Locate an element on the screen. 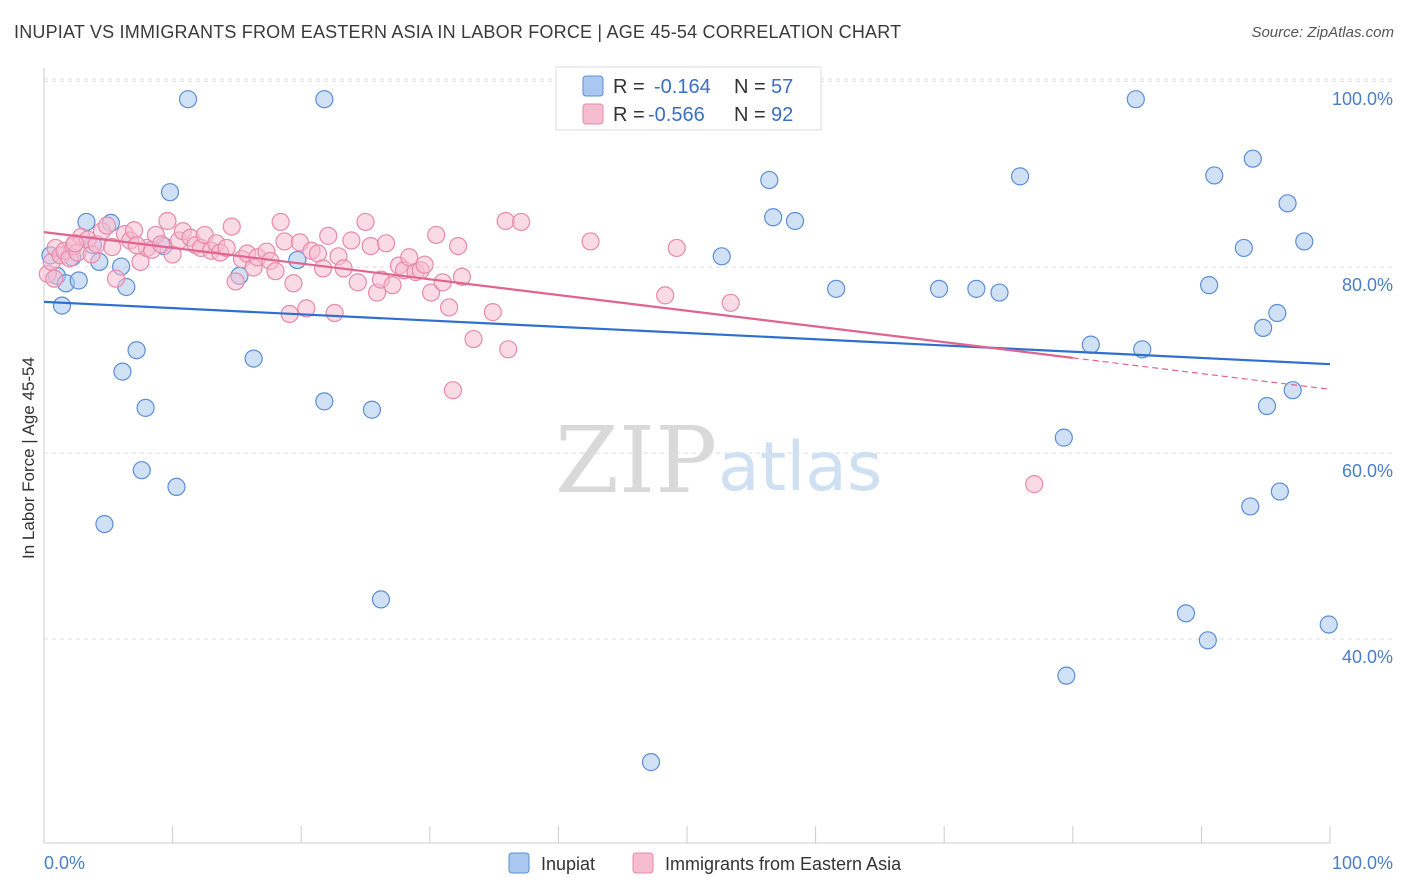 This screenshot has height=892, width=1406. bottom-legend-swatch-inupiat is located at coordinates (519, 863).